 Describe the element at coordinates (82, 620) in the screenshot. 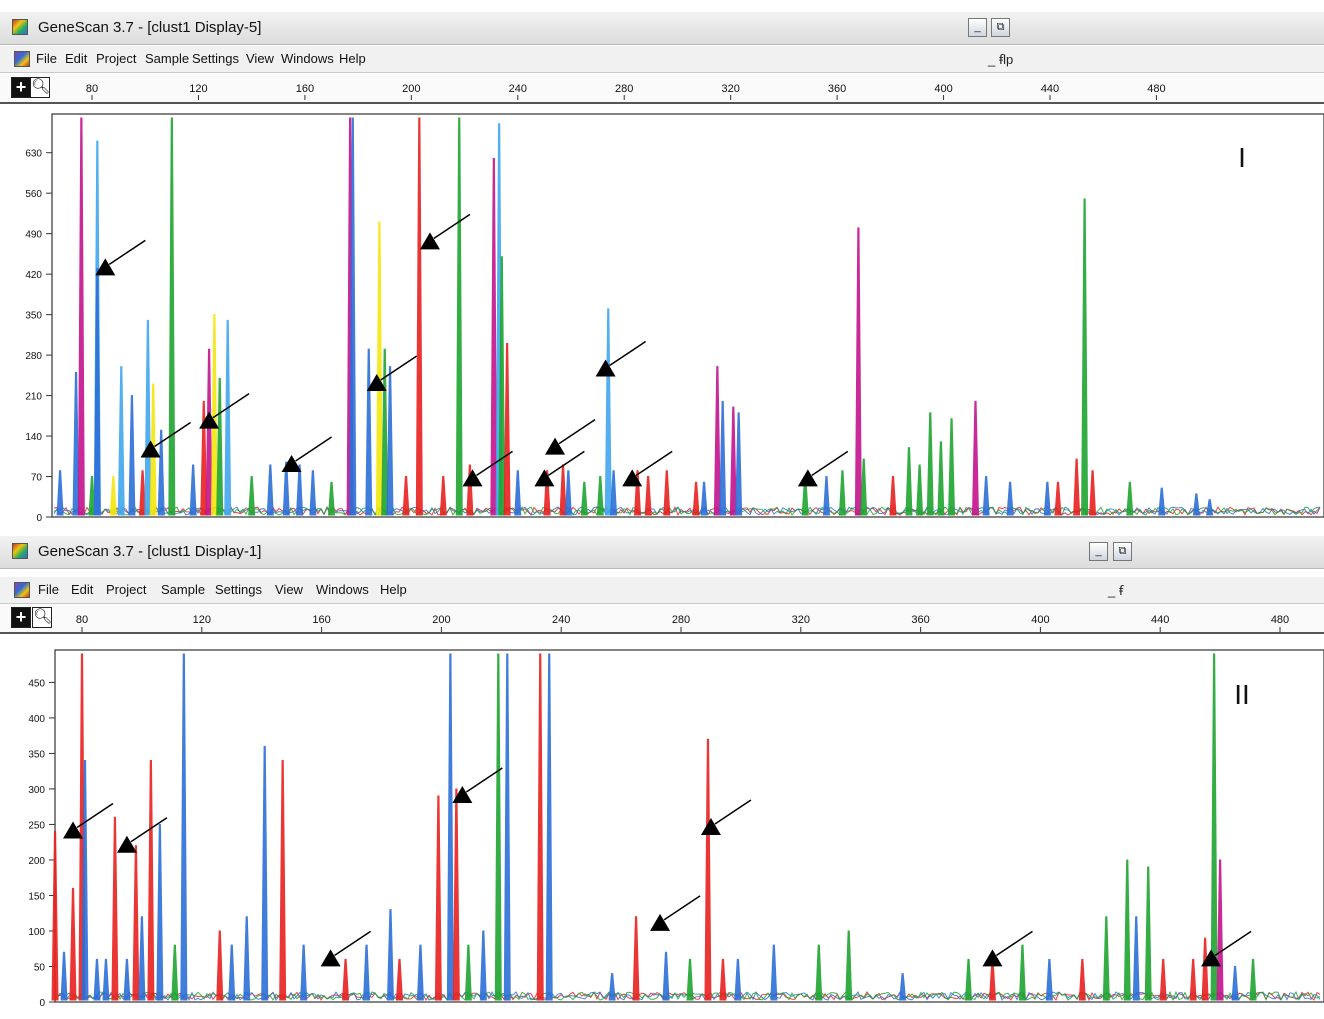

I see `x-tick-label: 80` at that location.